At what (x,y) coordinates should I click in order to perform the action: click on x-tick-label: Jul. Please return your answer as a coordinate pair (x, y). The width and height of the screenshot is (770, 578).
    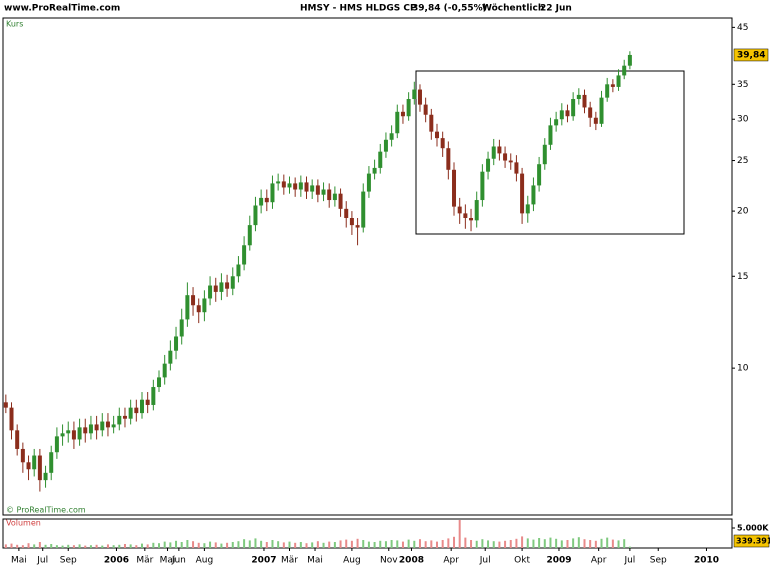
    Looking at the image, I should click on (485, 561).